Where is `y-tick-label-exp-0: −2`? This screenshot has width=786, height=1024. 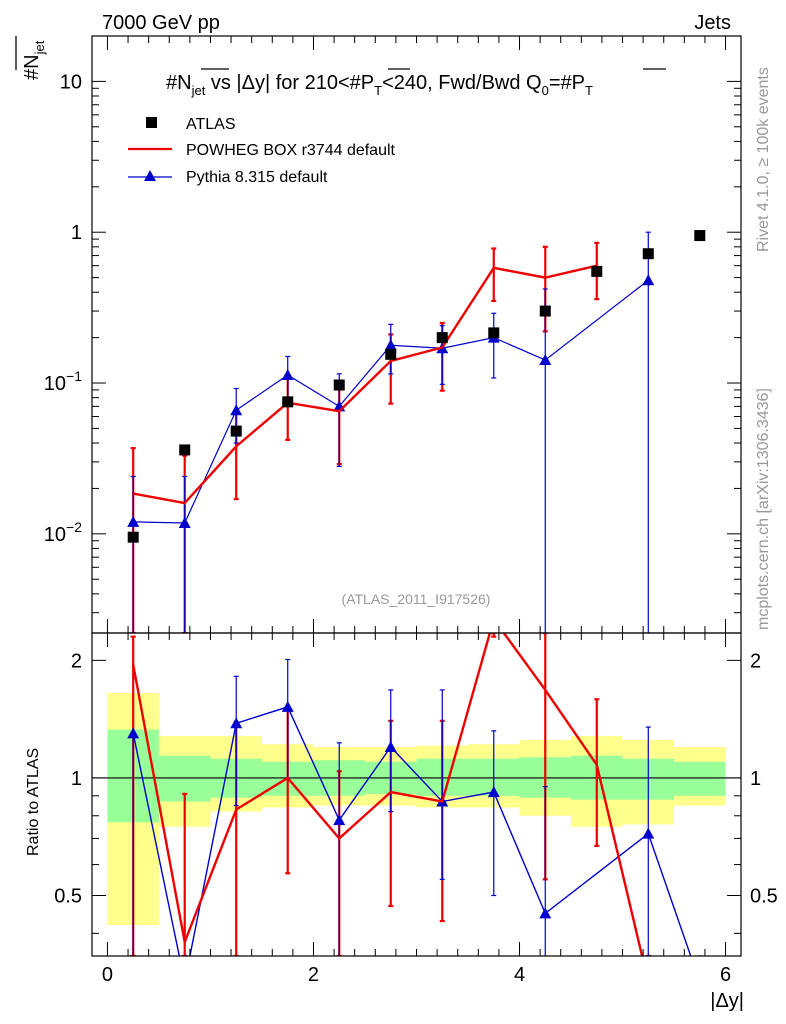 y-tick-label-exp-0: −2 is located at coordinates (74, 527).